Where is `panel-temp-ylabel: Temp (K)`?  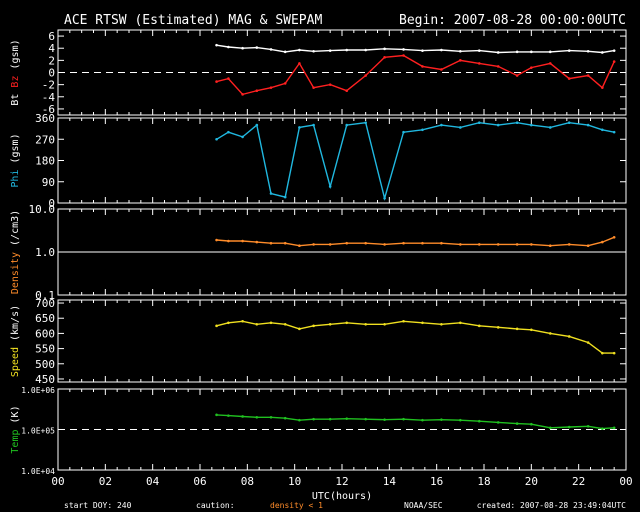
panel-temp-ylabel: Temp (K) is located at coordinates (15, 429).